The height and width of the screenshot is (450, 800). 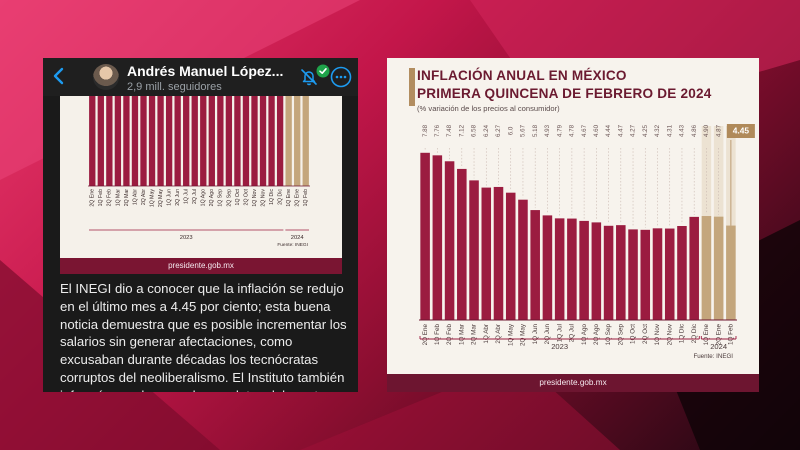 I want to click on mini-year-label: 2024, so click(x=298, y=238).